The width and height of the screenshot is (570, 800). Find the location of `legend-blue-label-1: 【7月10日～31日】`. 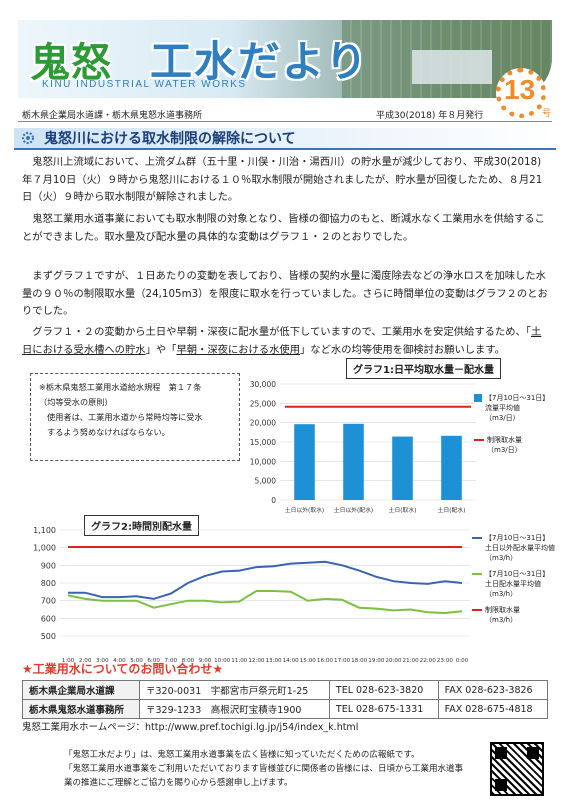

legend-blue-label-1: 【7月10日～31日】 is located at coordinates (517, 538).